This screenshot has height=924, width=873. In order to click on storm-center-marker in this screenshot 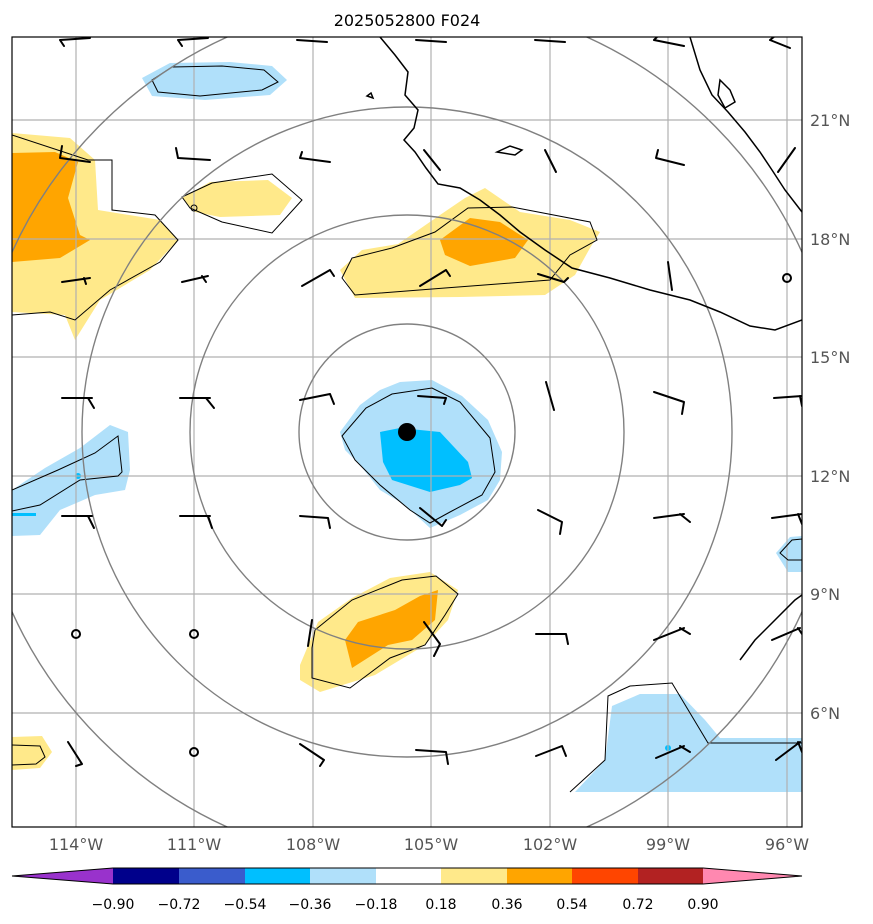, I will do `click(407, 432)`.